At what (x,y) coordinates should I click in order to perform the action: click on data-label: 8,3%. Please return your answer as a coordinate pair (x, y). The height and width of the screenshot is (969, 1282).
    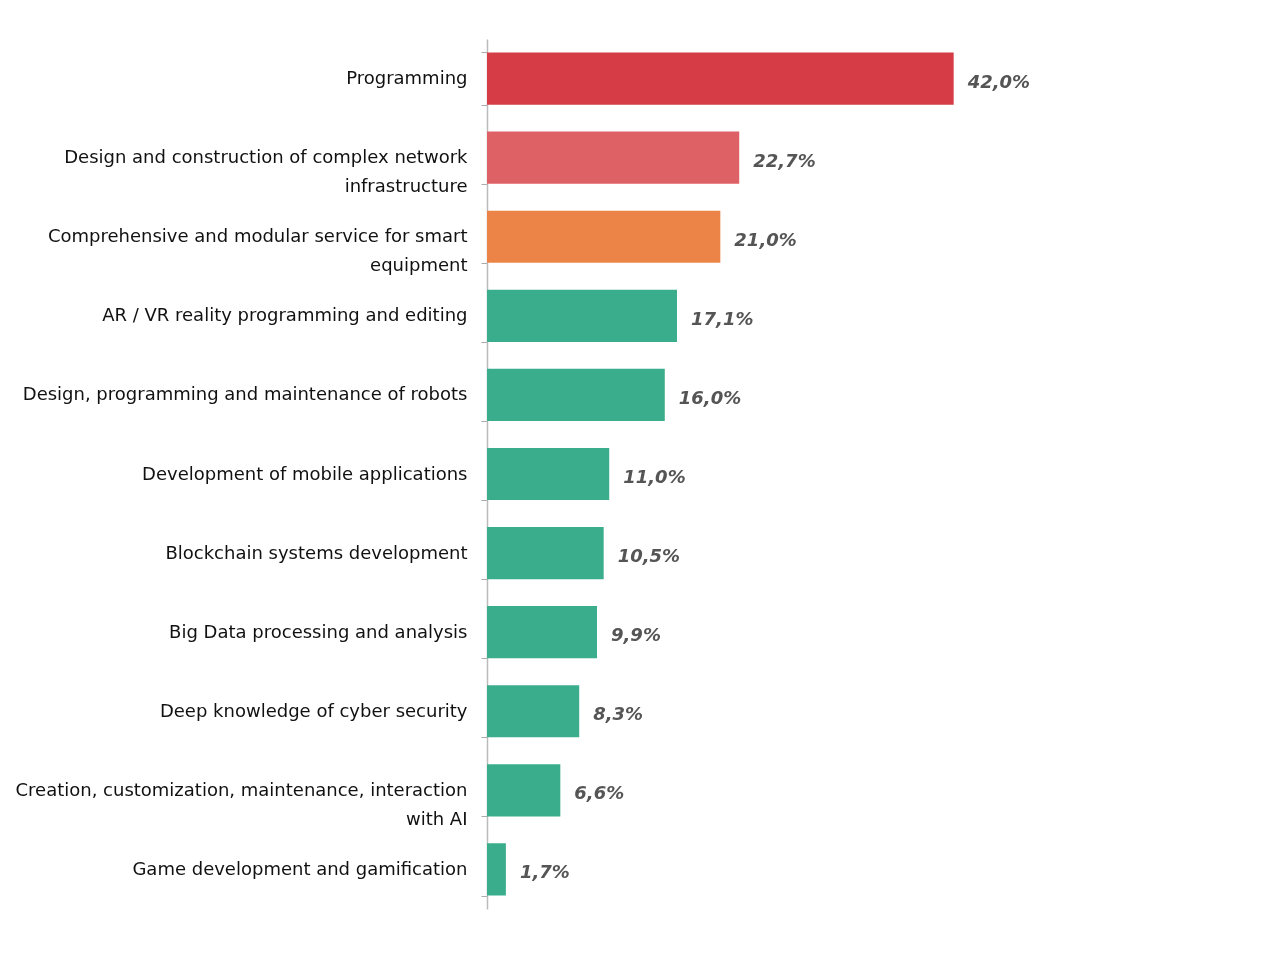
    Looking at the image, I should click on (618, 714).